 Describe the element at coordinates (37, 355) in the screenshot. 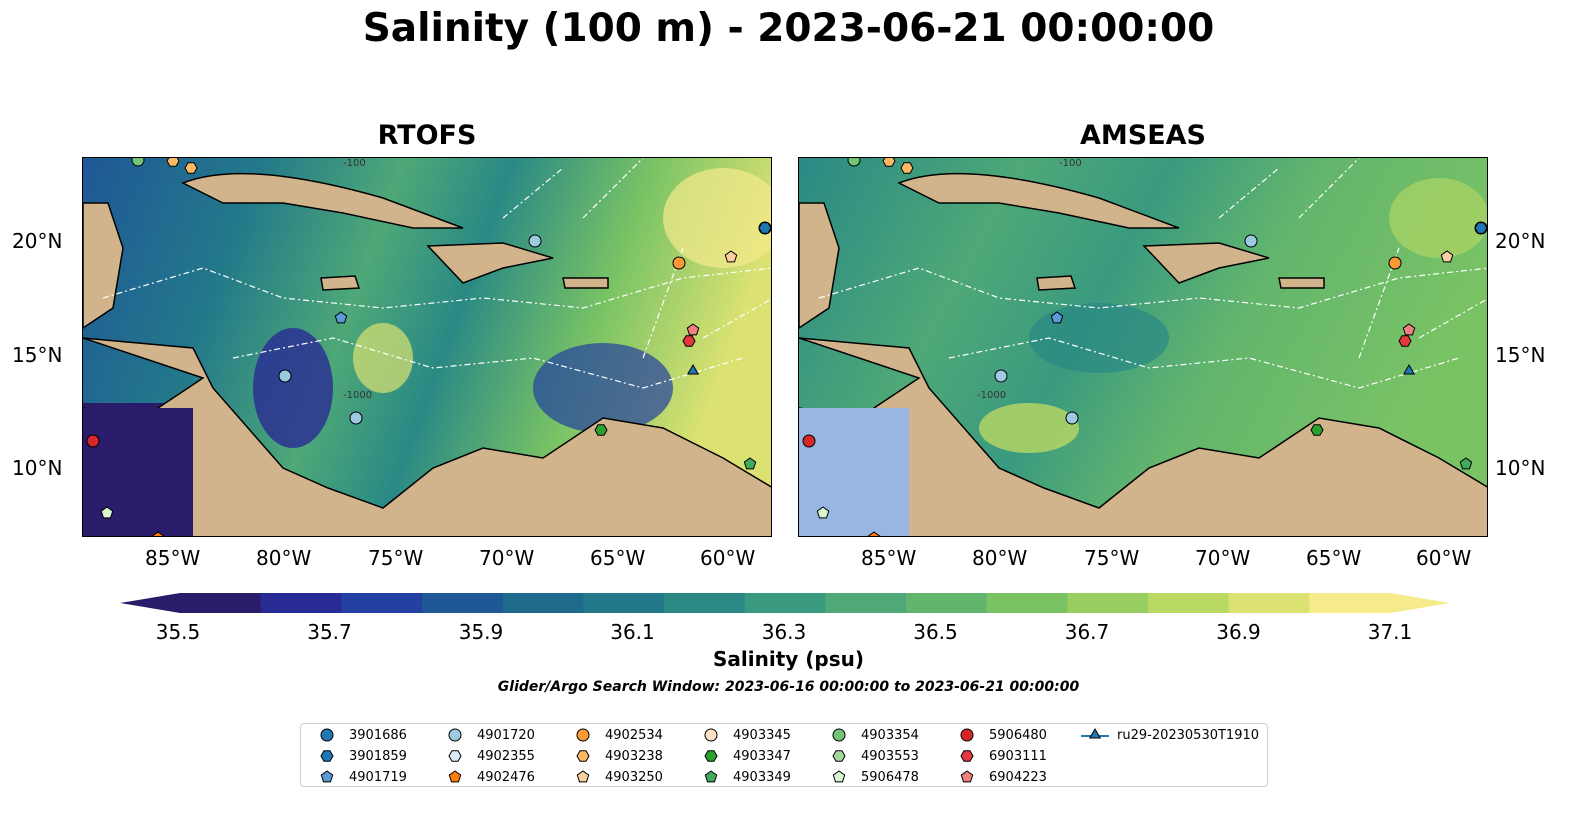

I see `lat-tick-label: 15°N` at that location.